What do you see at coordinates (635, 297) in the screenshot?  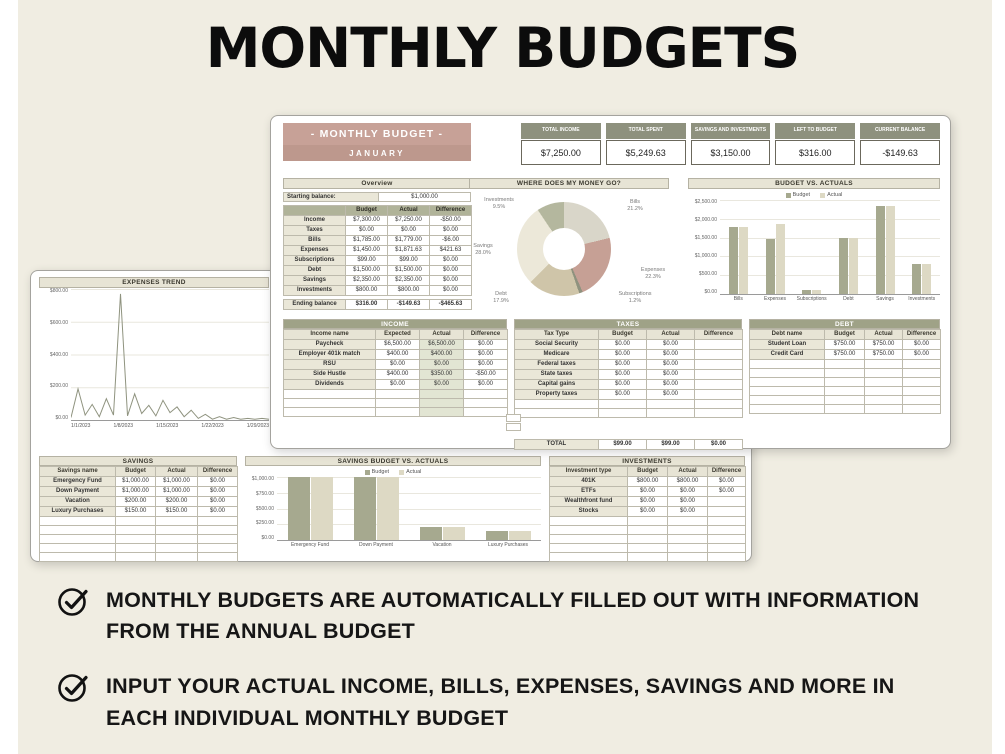 I see `donut-label: Subscriptions 1.2%` at bounding box center [635, 297].